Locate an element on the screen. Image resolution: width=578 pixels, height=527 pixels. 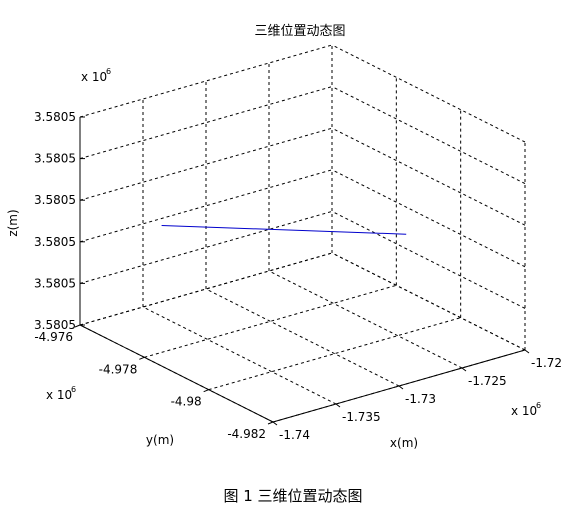
trajectory-line is located at coordinates (284, 230).